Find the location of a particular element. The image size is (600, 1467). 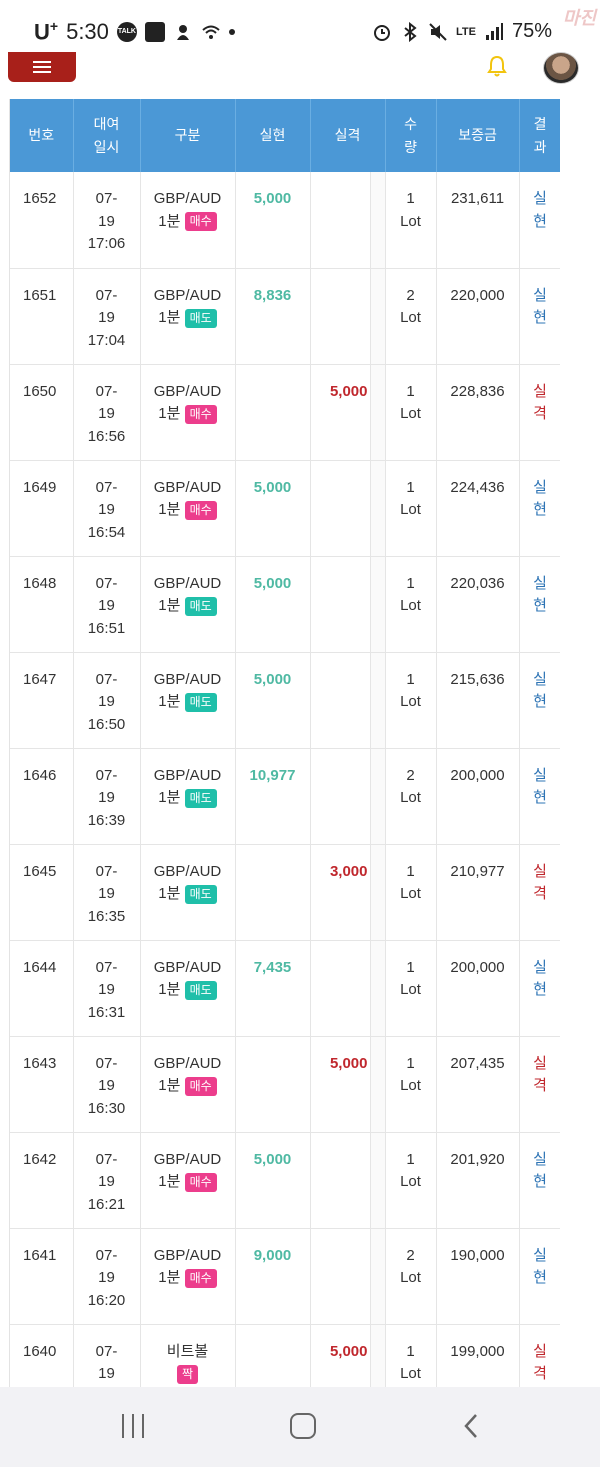

system-navigation-bar is located at coordinates (300, 1427).